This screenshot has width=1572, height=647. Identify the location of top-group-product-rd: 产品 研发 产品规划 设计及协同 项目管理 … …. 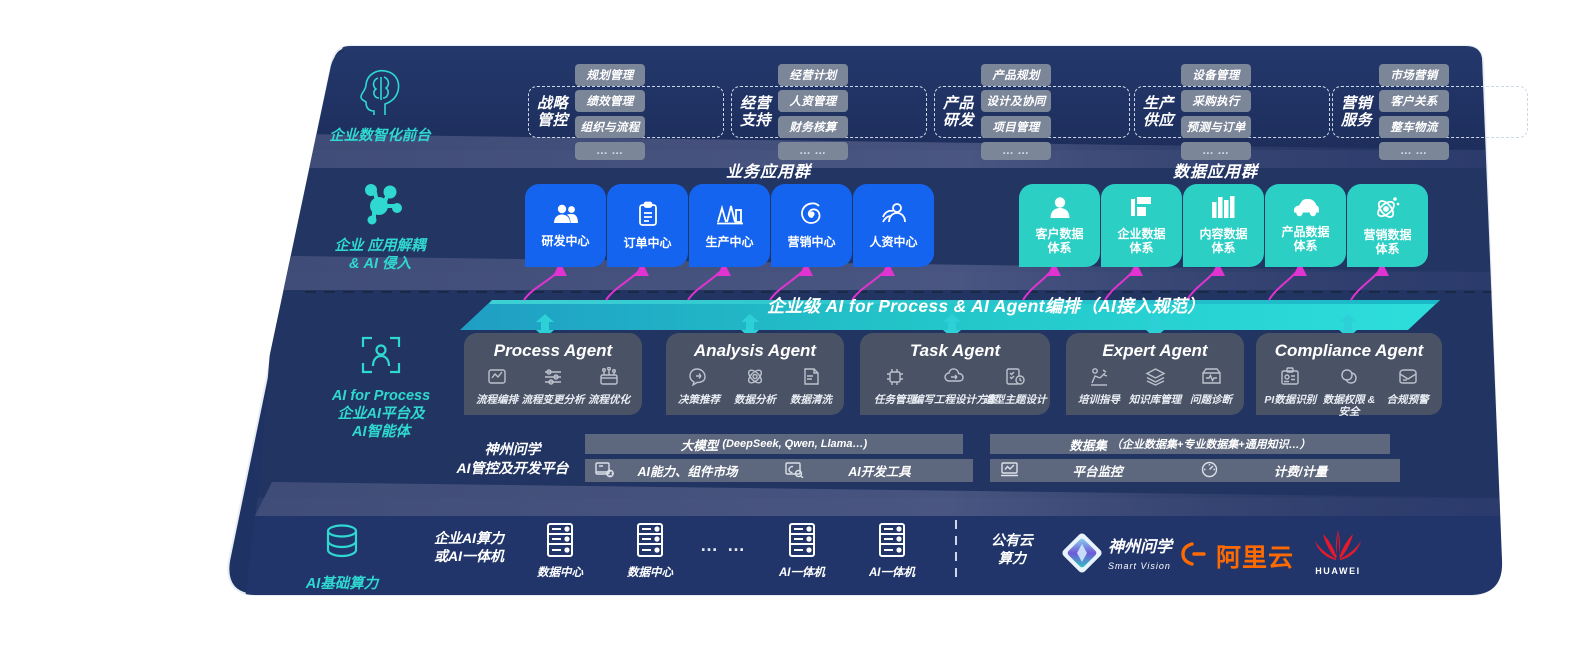
(1032, 112).